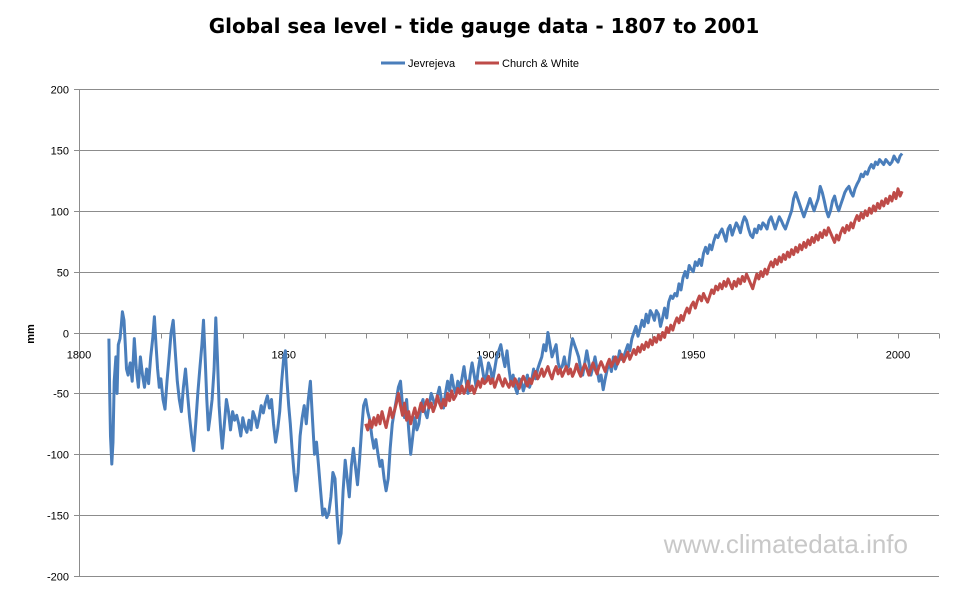 This screenshot has width=969, height=592. I want to click on y-tick-label: 0, so click(66, 335).